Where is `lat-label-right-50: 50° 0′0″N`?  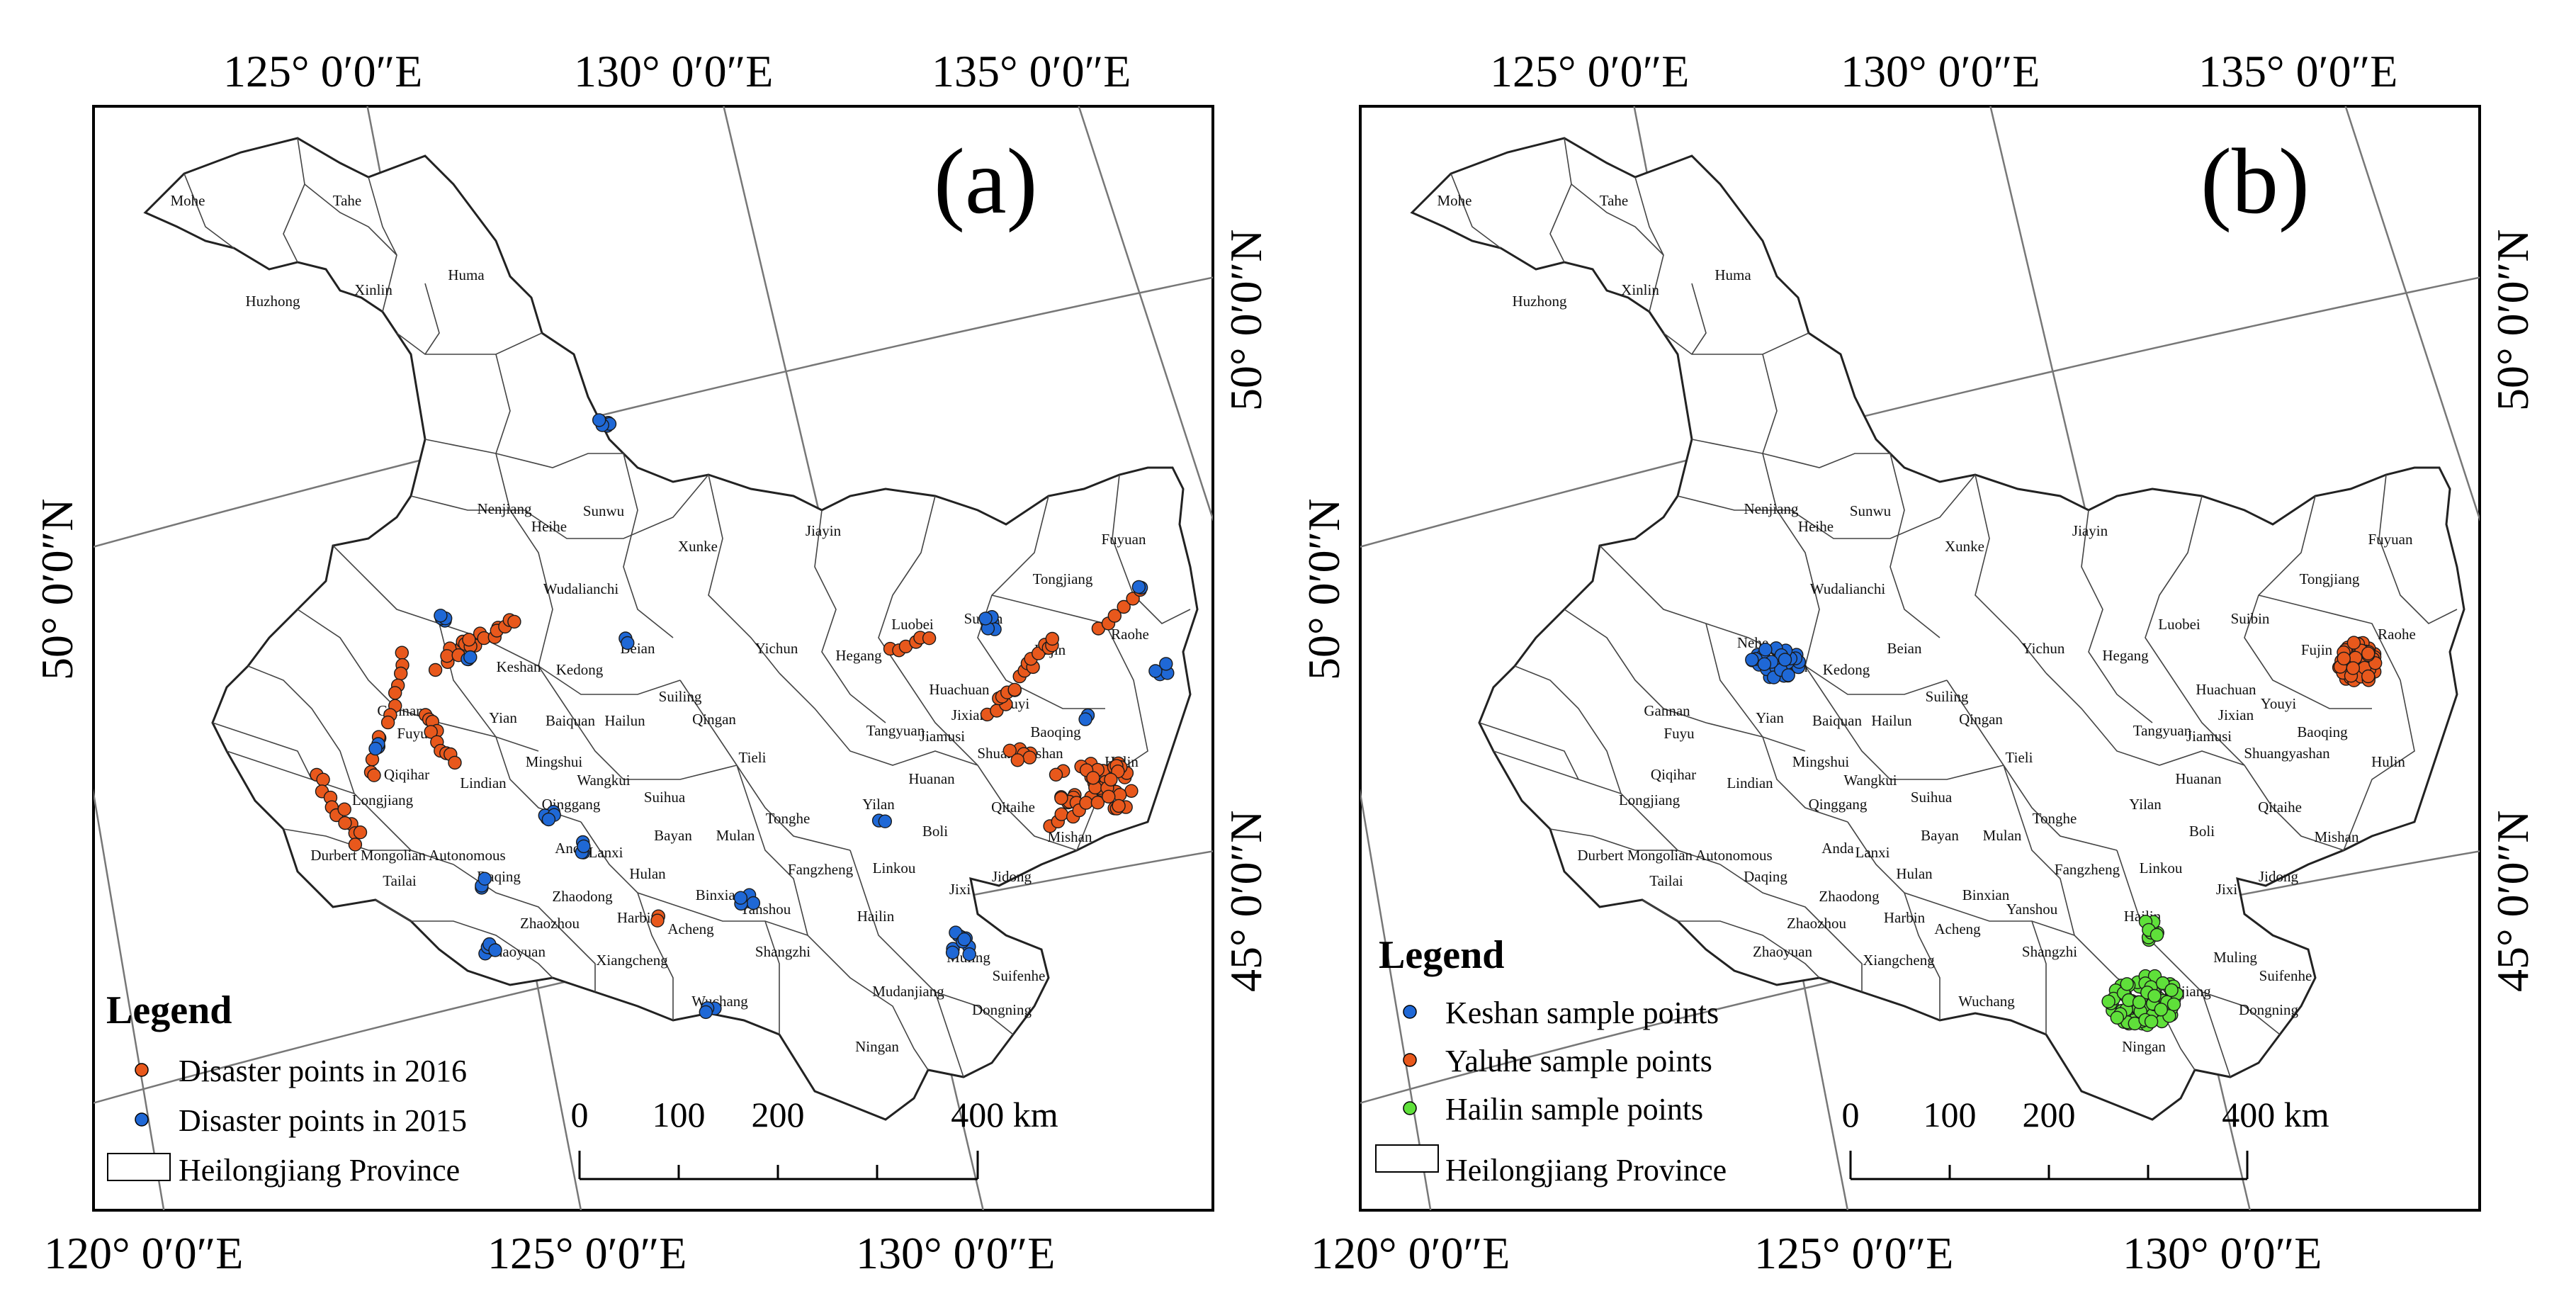
lat-label-right-50: 50° 0′0″N is located at coordinates (1246, 320).